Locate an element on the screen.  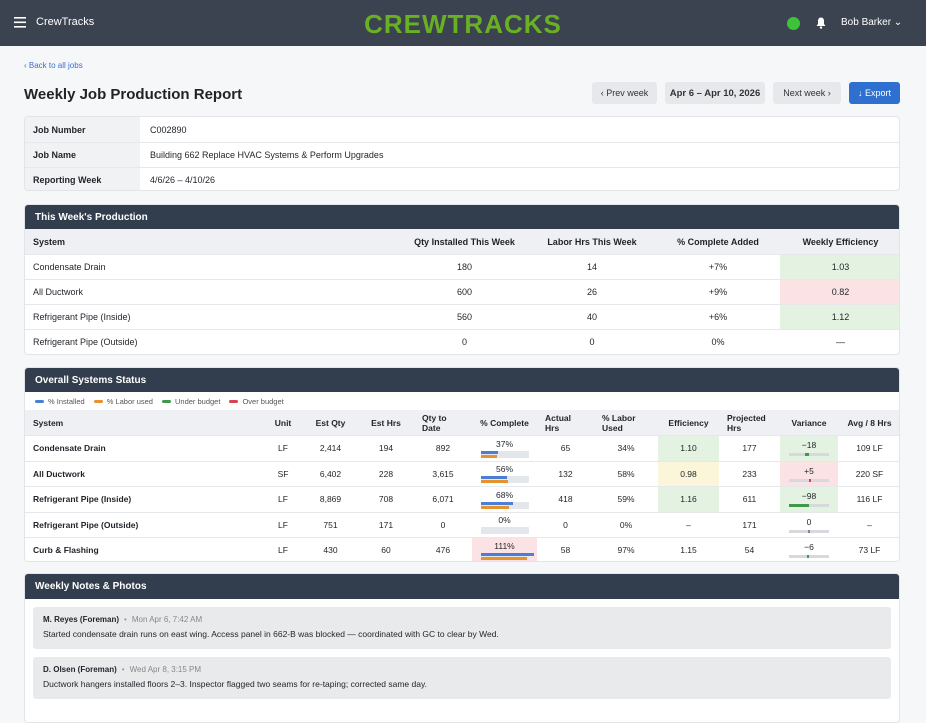
info-row: Reporting Week 4/6/26 – 4/10/26 is located at coordinates (462, 178).